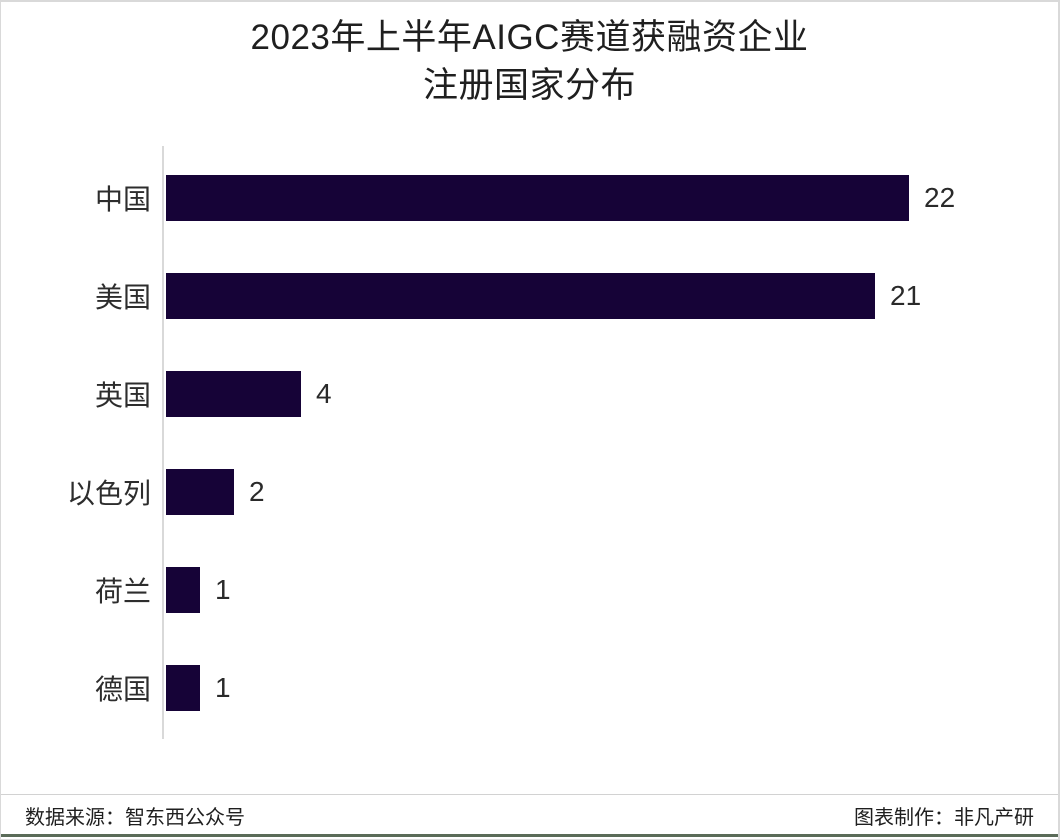  What do you see at coordinates (122, 591) in the screenshot?
I see `category-label: 荷兰` at bounding box center [122, 591].